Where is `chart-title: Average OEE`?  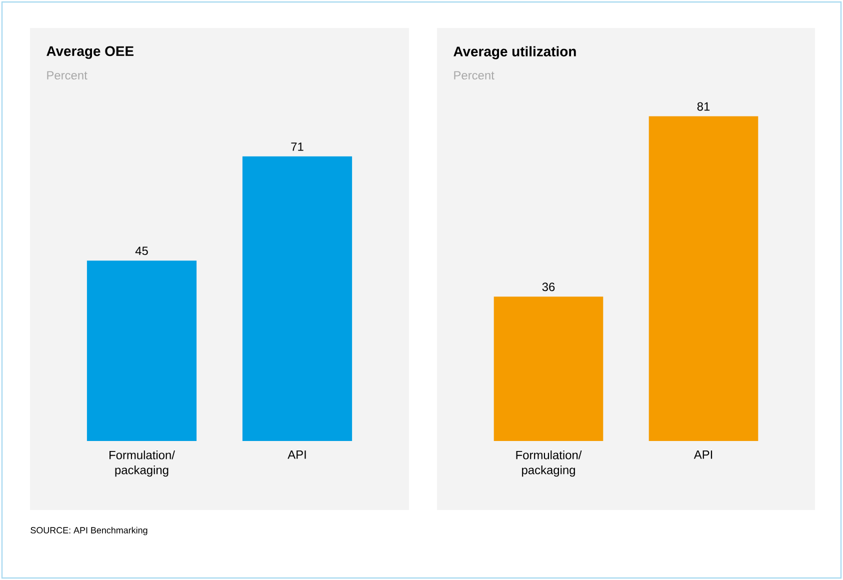
chart-title: Average OEE is located at coordinates (90, 52).